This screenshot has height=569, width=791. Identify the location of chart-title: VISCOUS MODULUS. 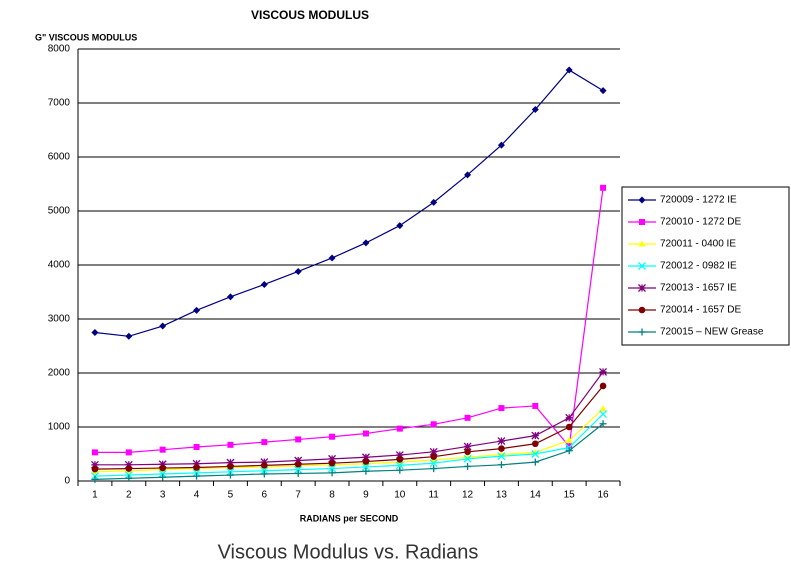
(310, 15).